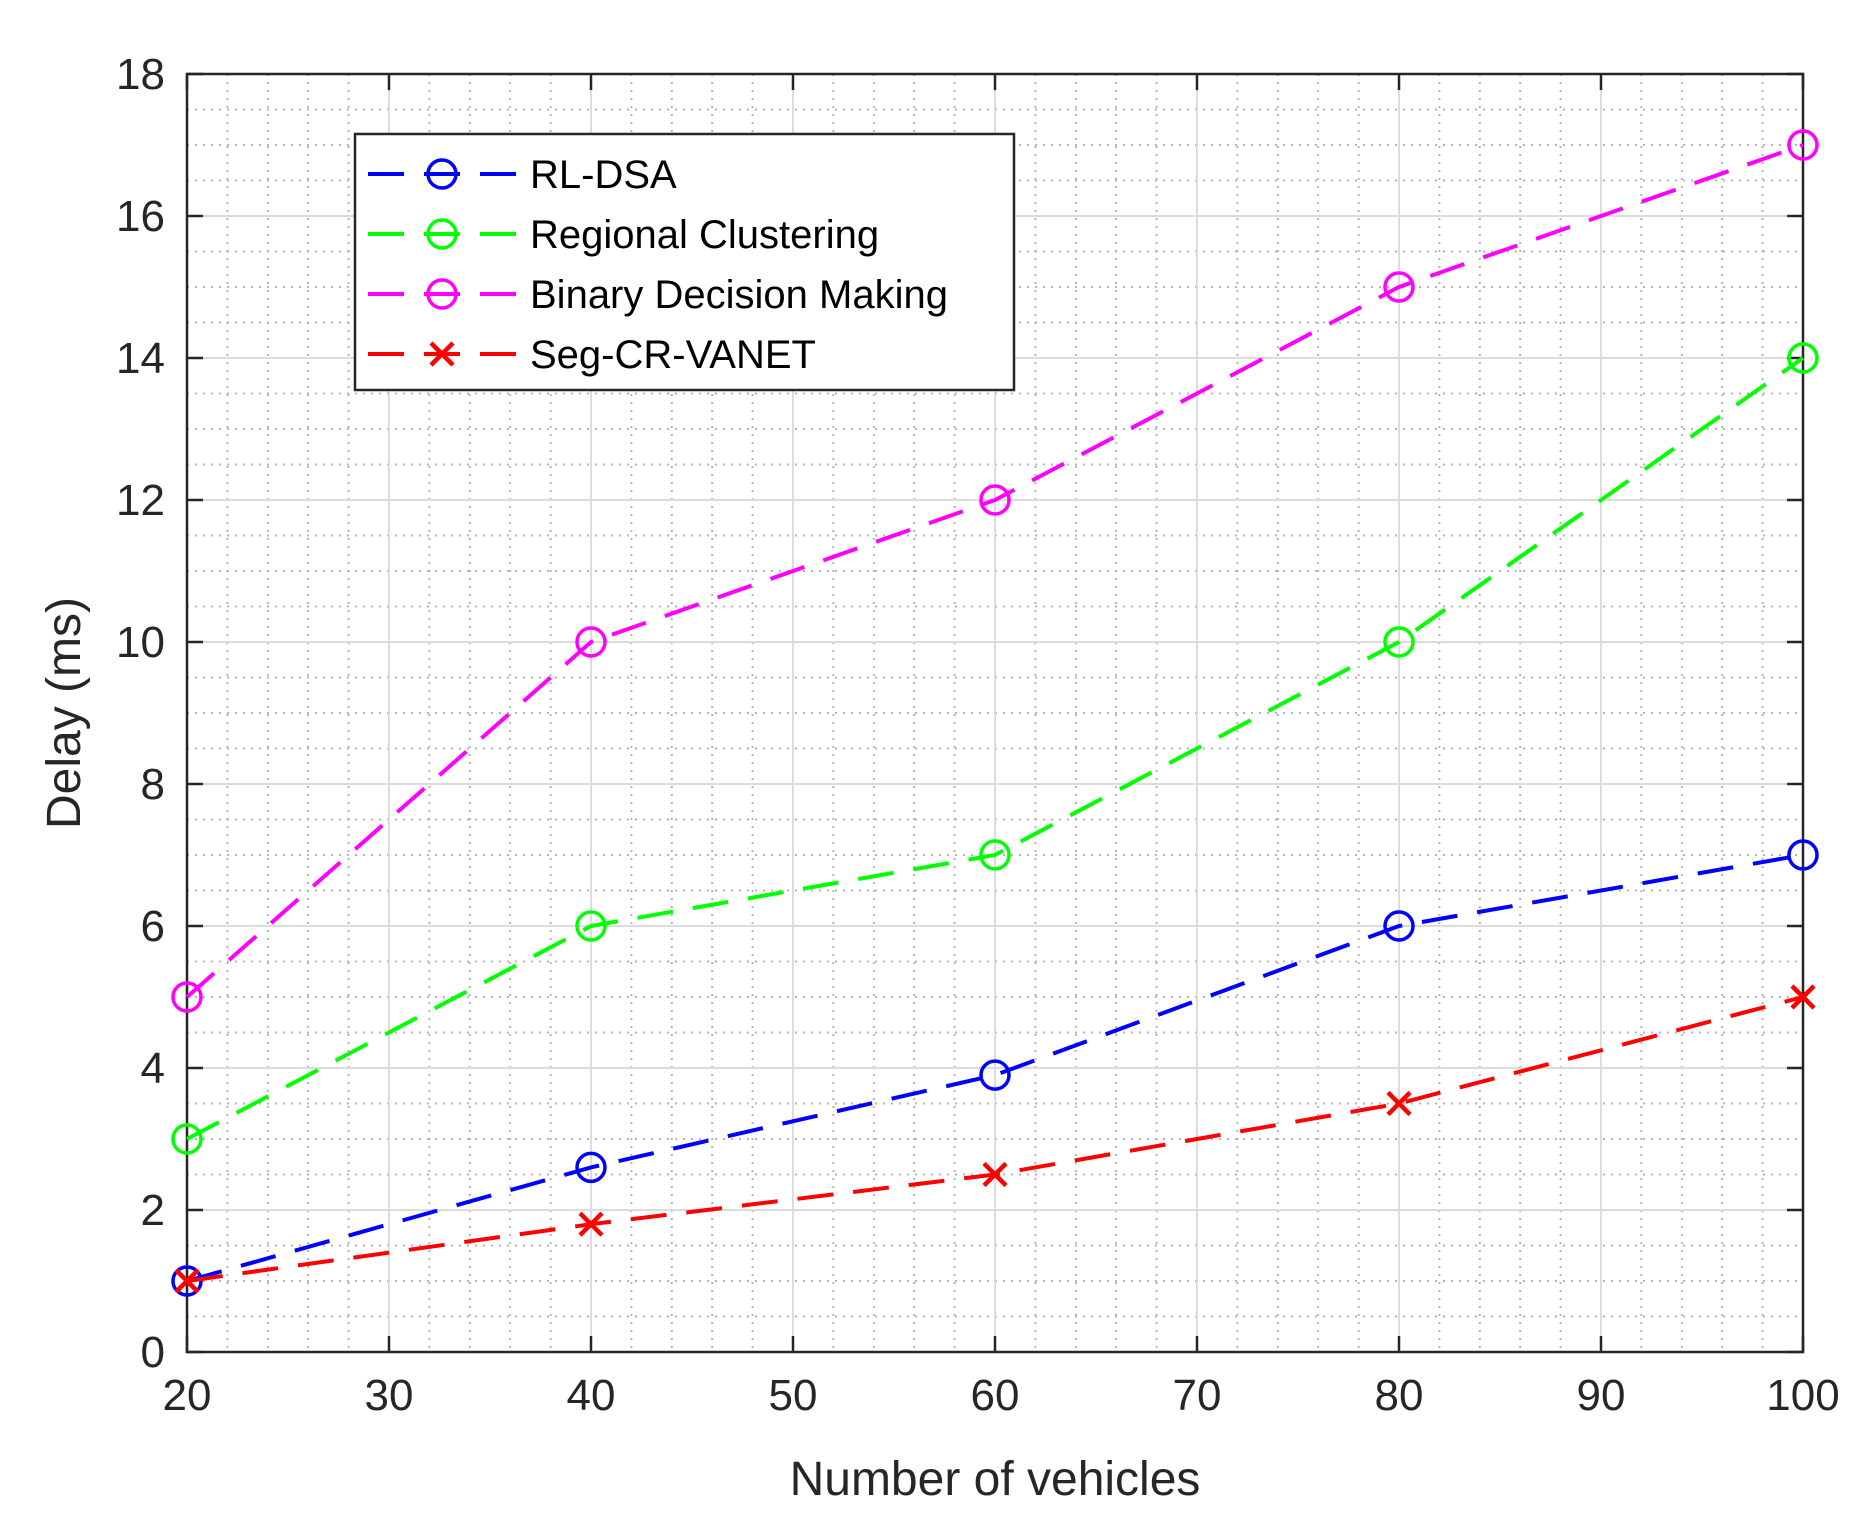 This screenshot has height=1516, width=1866. What do you see at coordinates (673, 355) in the screenshot?
I see `legend-label-seg-cr-vanet: Seg-CR-VANET` at bounding box center [673, 355].